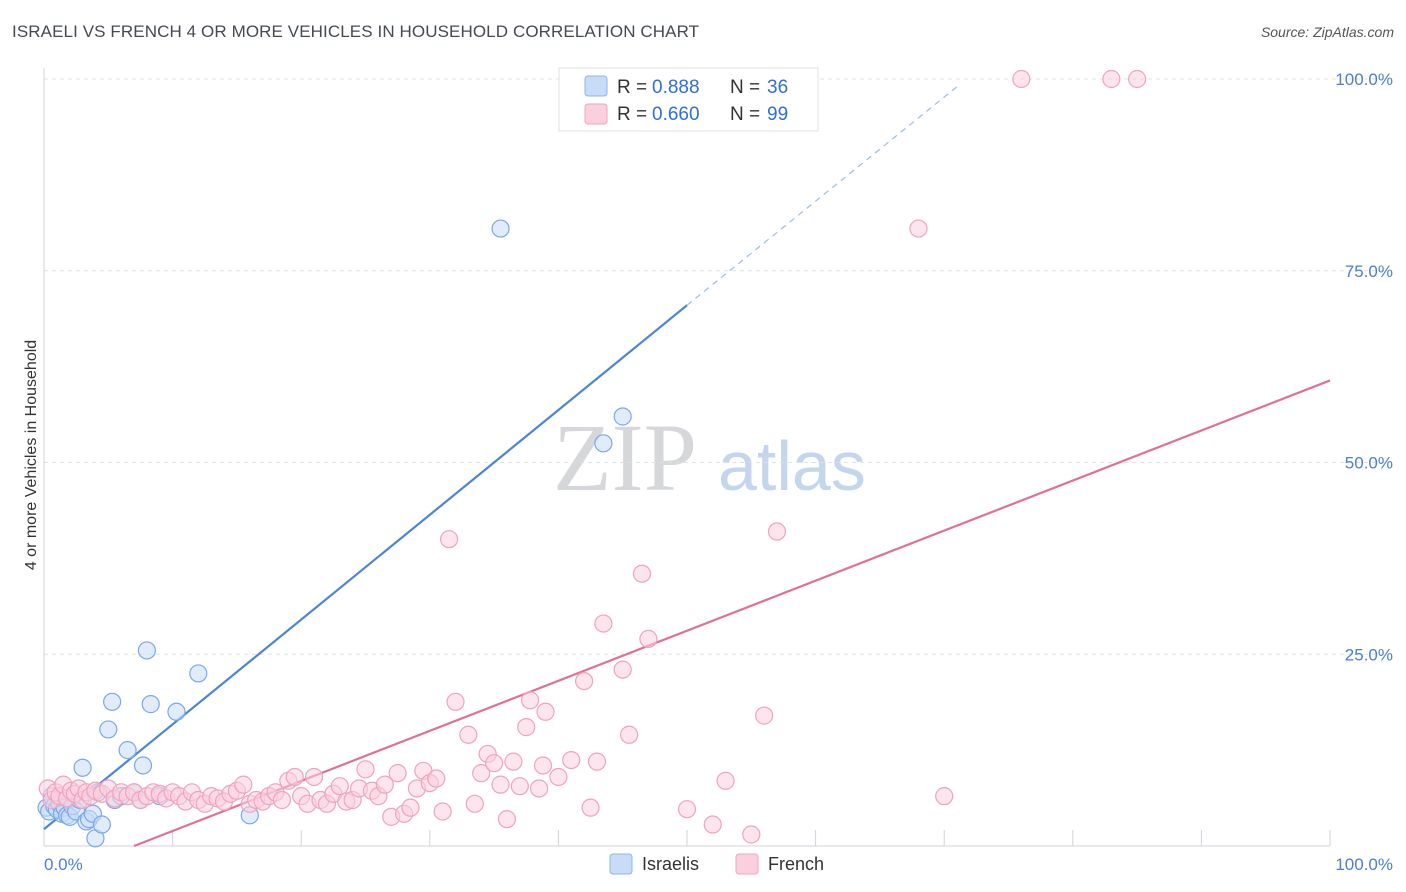  Describe the element at coordinates (796, 864) in the screenshot. I see `bottom-legend-label-french: French` at that location.